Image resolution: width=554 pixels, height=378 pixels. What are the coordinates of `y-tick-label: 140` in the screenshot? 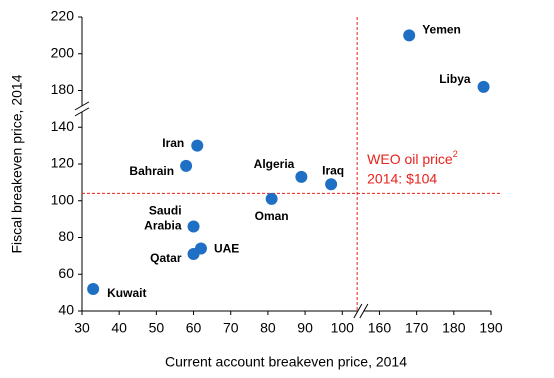 It's located at (63, 126).